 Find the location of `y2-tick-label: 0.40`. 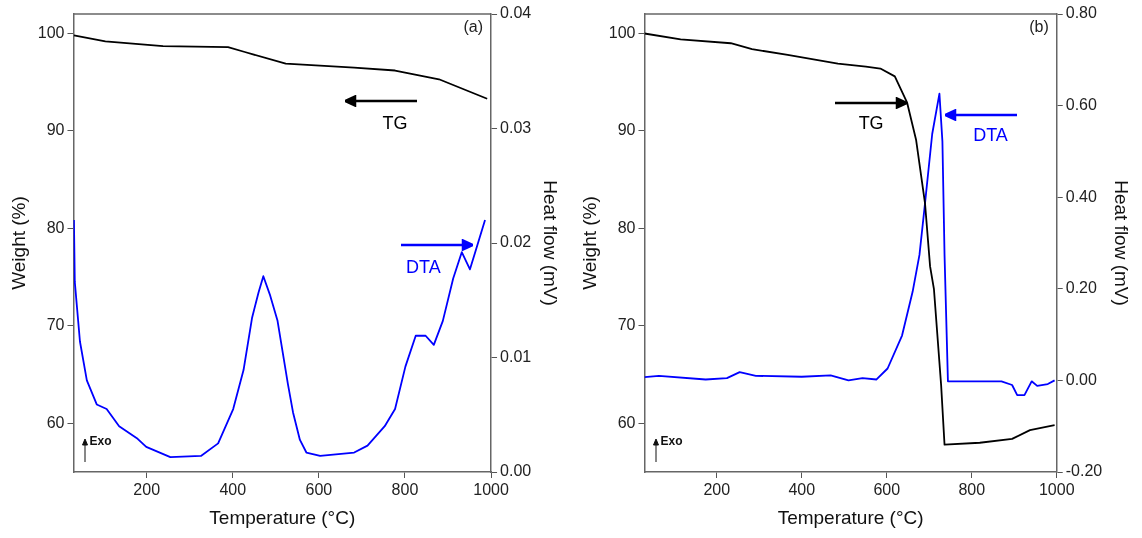

y2-tick-label: 0.40 is located at coordinates (1081, 196).